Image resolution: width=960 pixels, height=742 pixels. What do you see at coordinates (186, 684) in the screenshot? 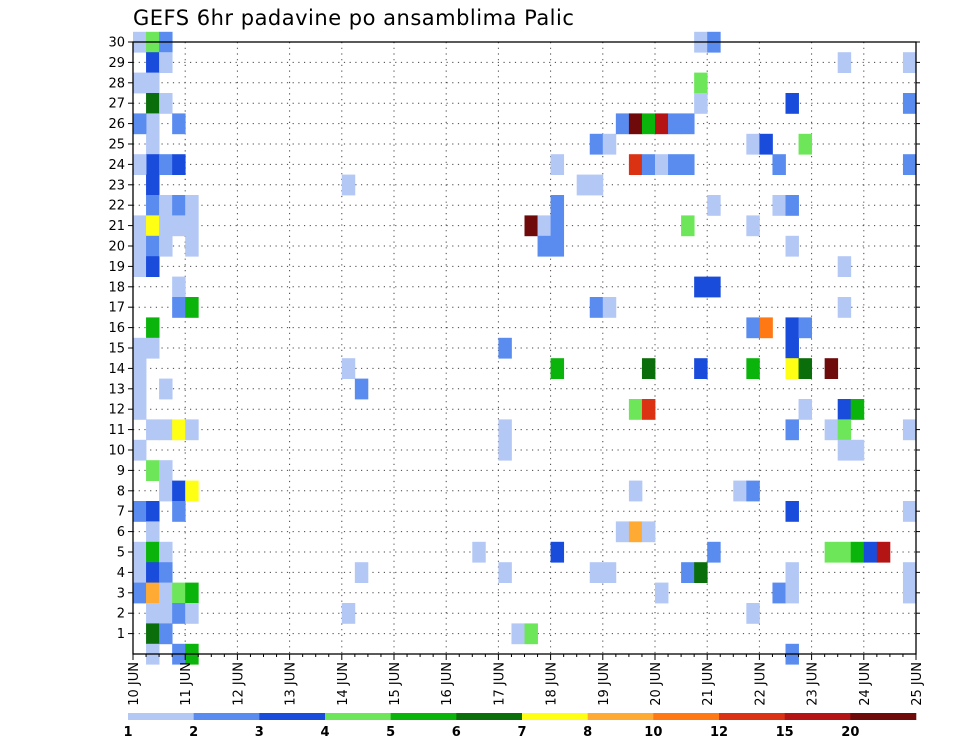
I see `x-tick-label: 11 JUN` at bounding box center [186, 684].